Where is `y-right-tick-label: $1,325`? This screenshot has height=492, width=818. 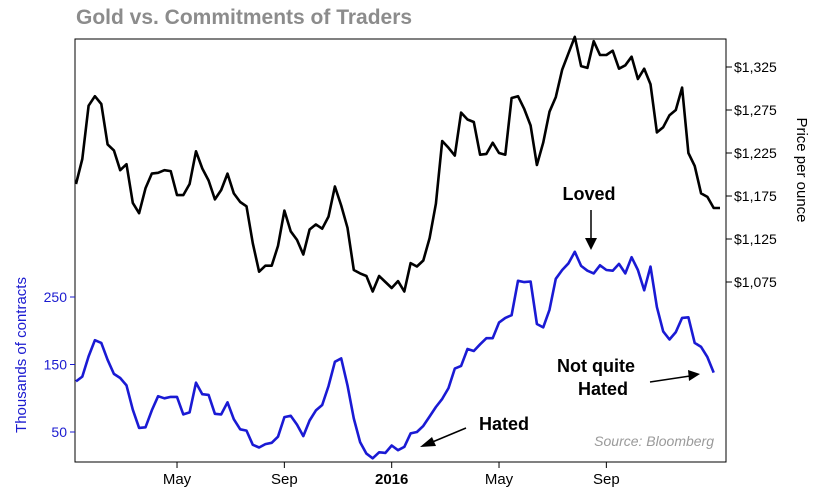
y-right-tick-label: $1,325 is located at coordinates (755, 67).